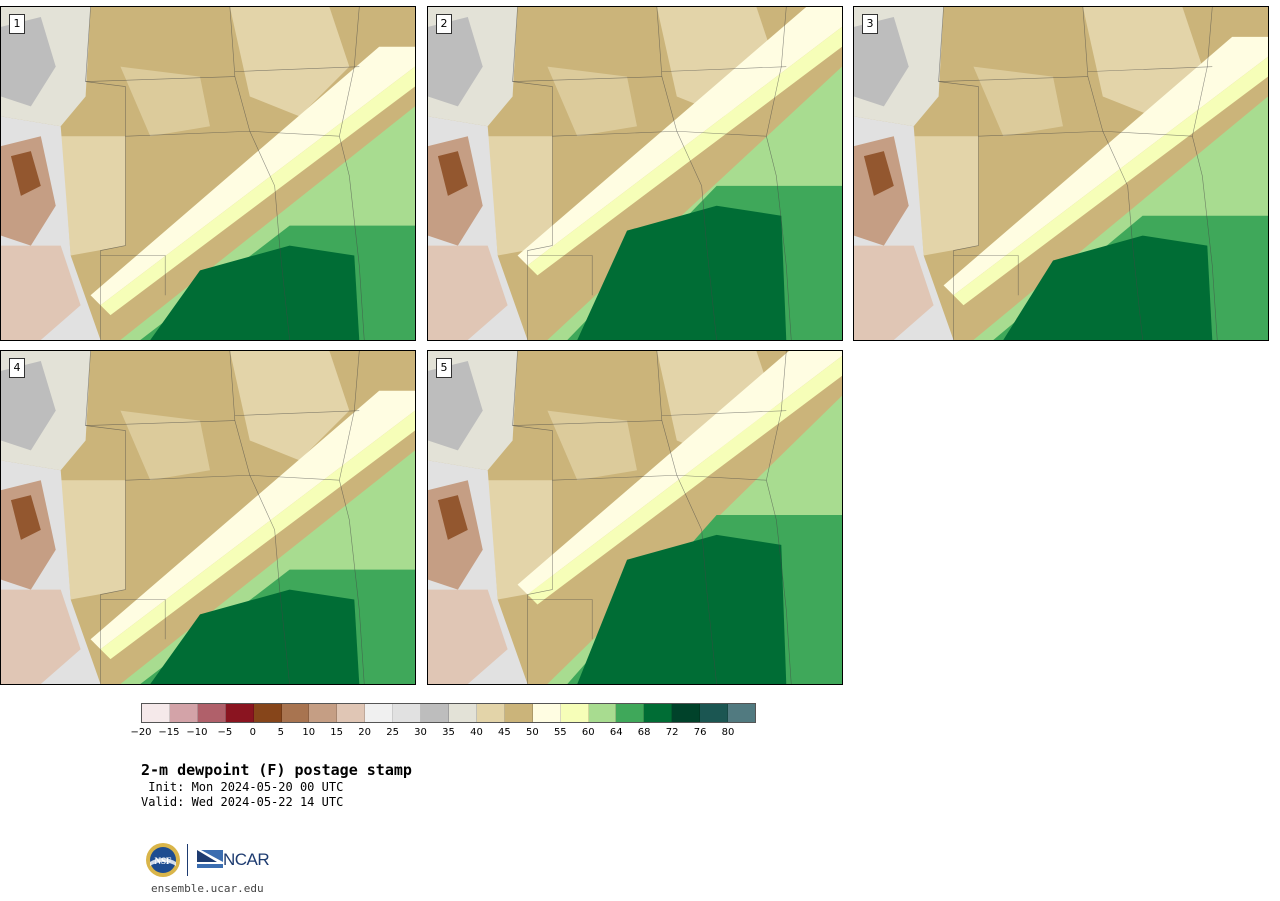  Describe the element at coordinates (444, 368) in the screenshot. I see `panel-label: 5` at that location.